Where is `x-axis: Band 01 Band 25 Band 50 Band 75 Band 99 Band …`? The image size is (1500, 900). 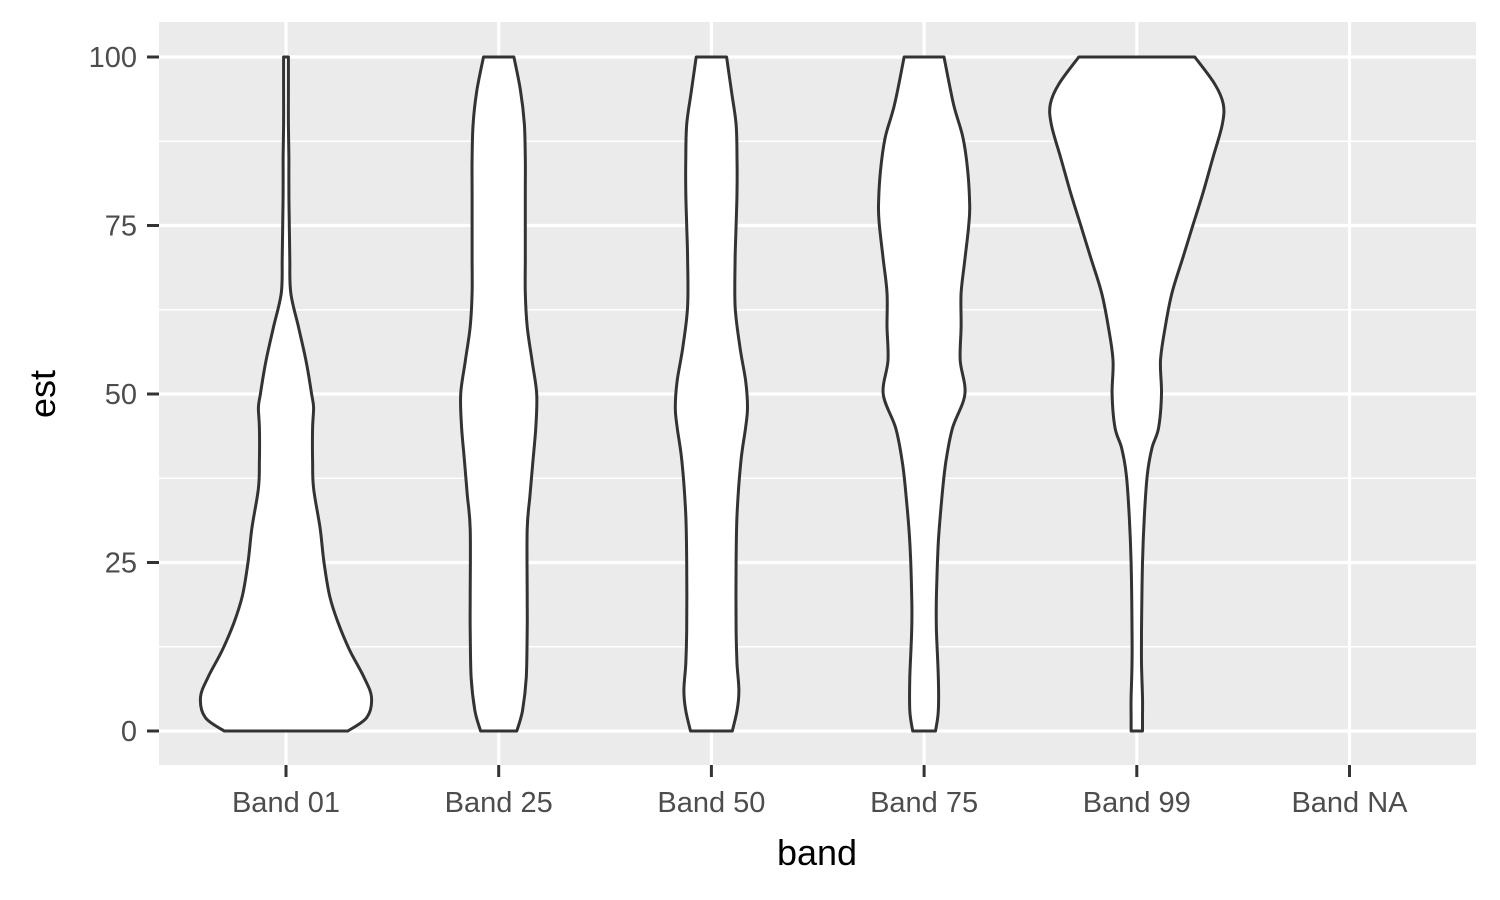
x-axis: Band 01 Band 25 Band 50 Band 75 Band 99 Band … is located at coordinates (820, 792).